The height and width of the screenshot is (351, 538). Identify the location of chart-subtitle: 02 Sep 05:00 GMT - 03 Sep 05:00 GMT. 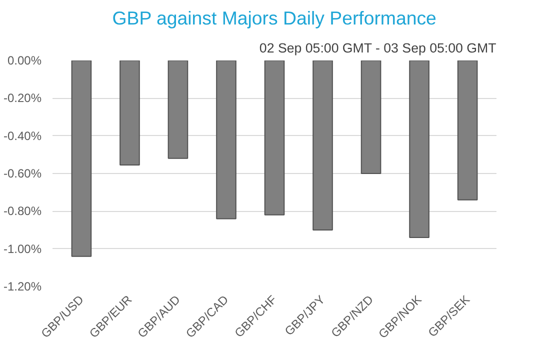
(377, 48).